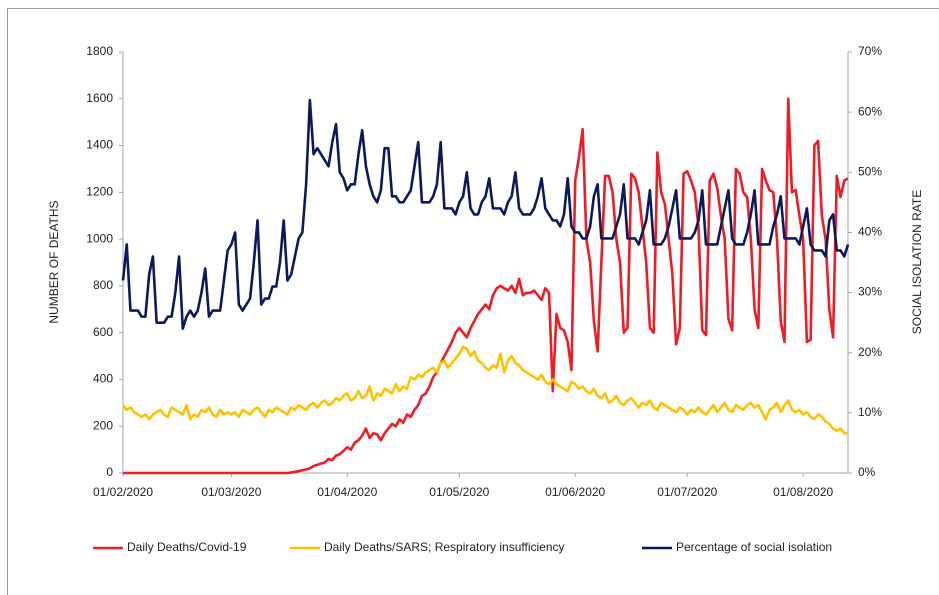 The height and width of the screenshot is (595, 939). I want to click on y-tick-label: 1600, so click(99, 98).